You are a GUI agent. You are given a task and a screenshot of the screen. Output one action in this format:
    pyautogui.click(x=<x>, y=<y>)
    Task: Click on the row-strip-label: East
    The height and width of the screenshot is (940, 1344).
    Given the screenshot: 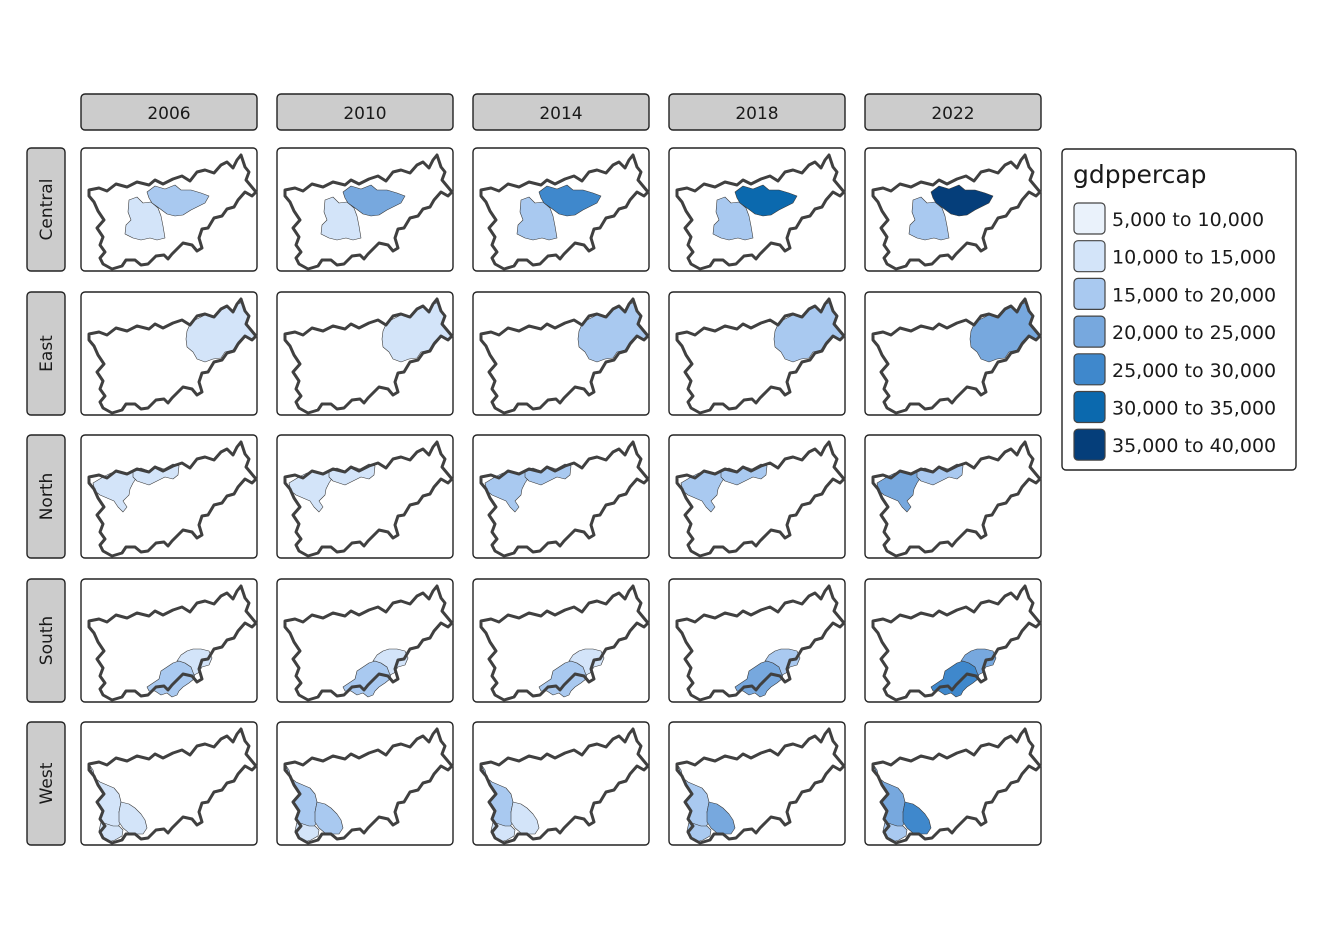 What is the action you would take?
    pyautogui.click(x=47, y=353)
    